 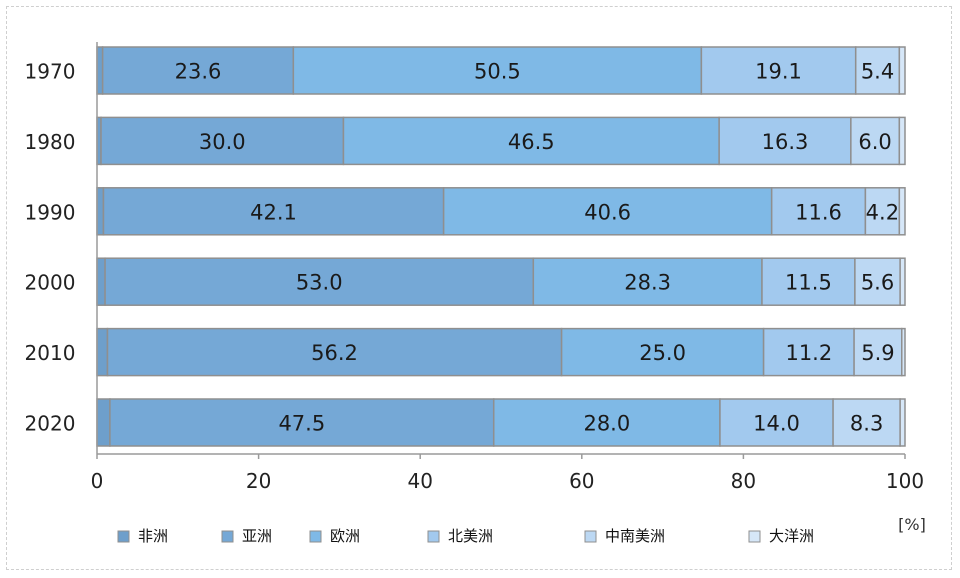 What do you see at coordinates (50, 72) in the screenshot?
I see `y-tick-label: 1970` at bounding box center [50, 72].